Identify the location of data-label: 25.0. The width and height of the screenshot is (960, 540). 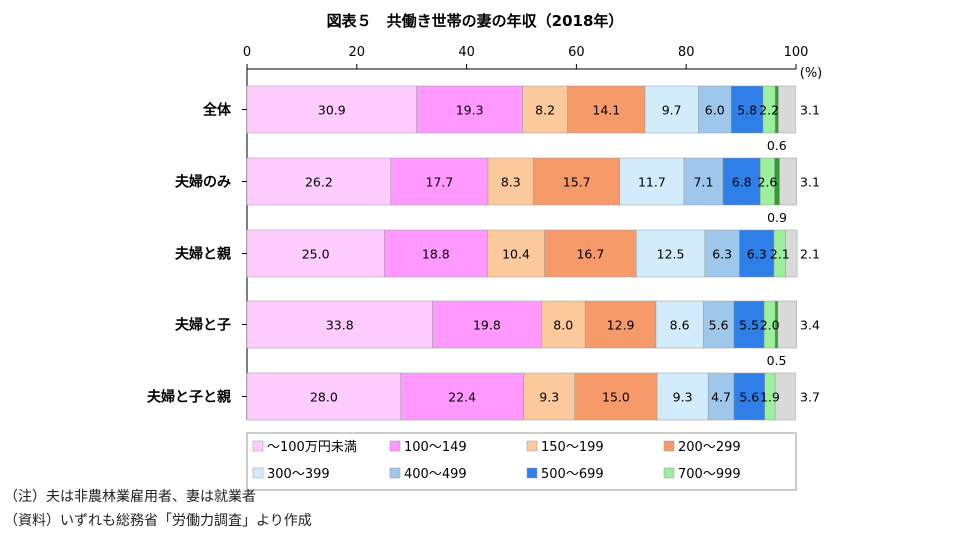
(316, 254).